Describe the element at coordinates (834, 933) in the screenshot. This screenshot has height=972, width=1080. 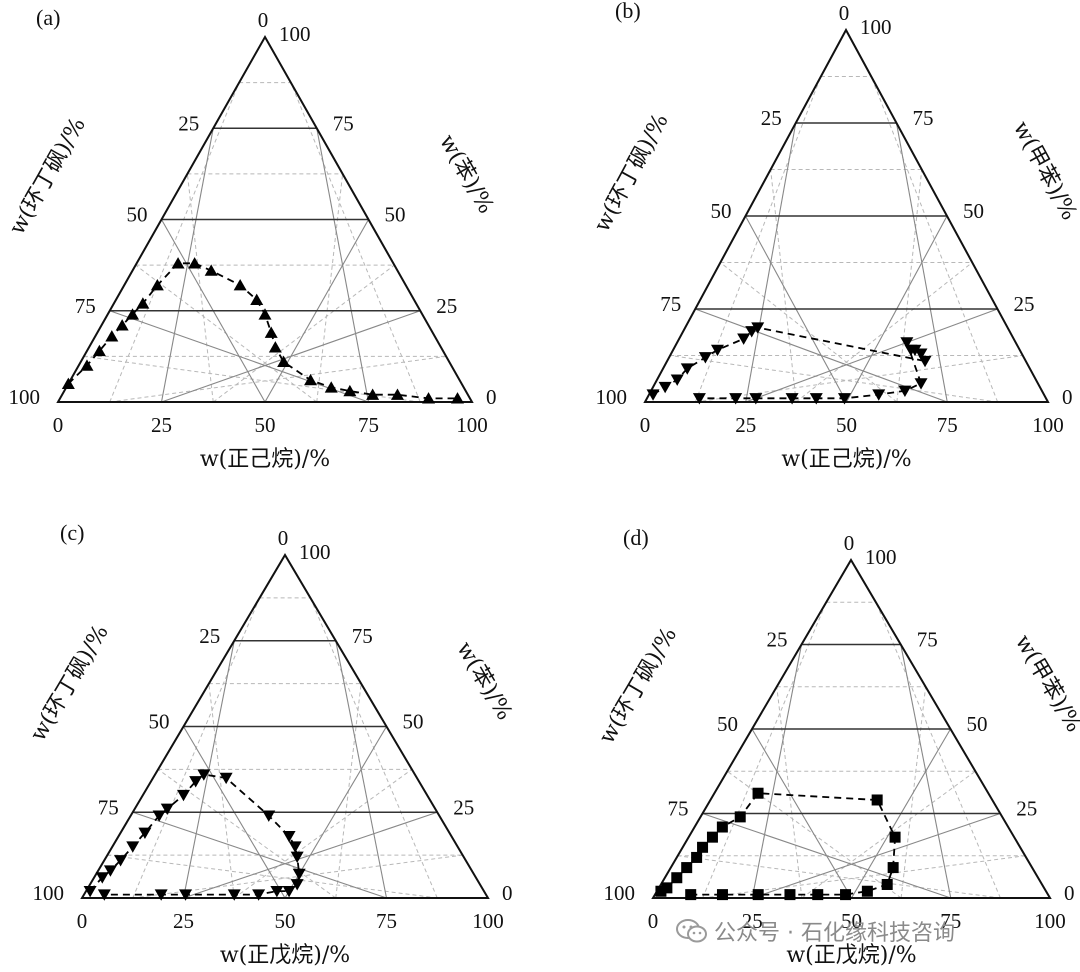
I see `watermark-text: 公众号 · 石化缘科技咨询` at that location.